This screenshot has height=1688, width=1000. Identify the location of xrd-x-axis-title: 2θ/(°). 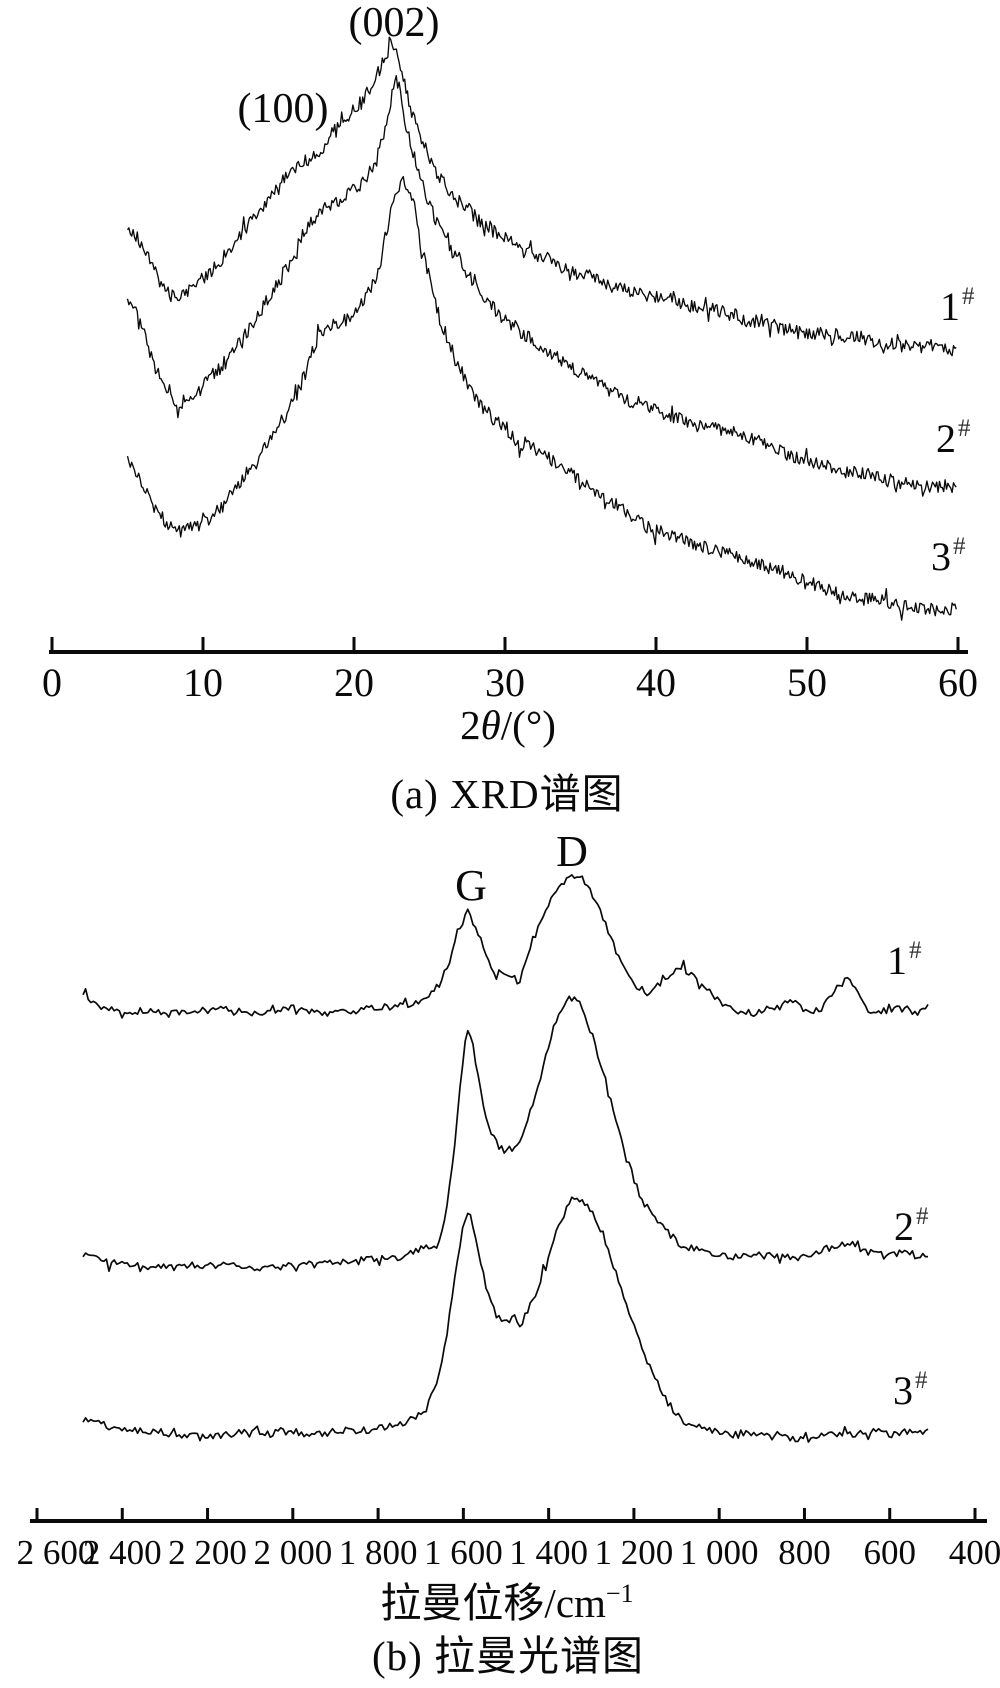
(508, 725).